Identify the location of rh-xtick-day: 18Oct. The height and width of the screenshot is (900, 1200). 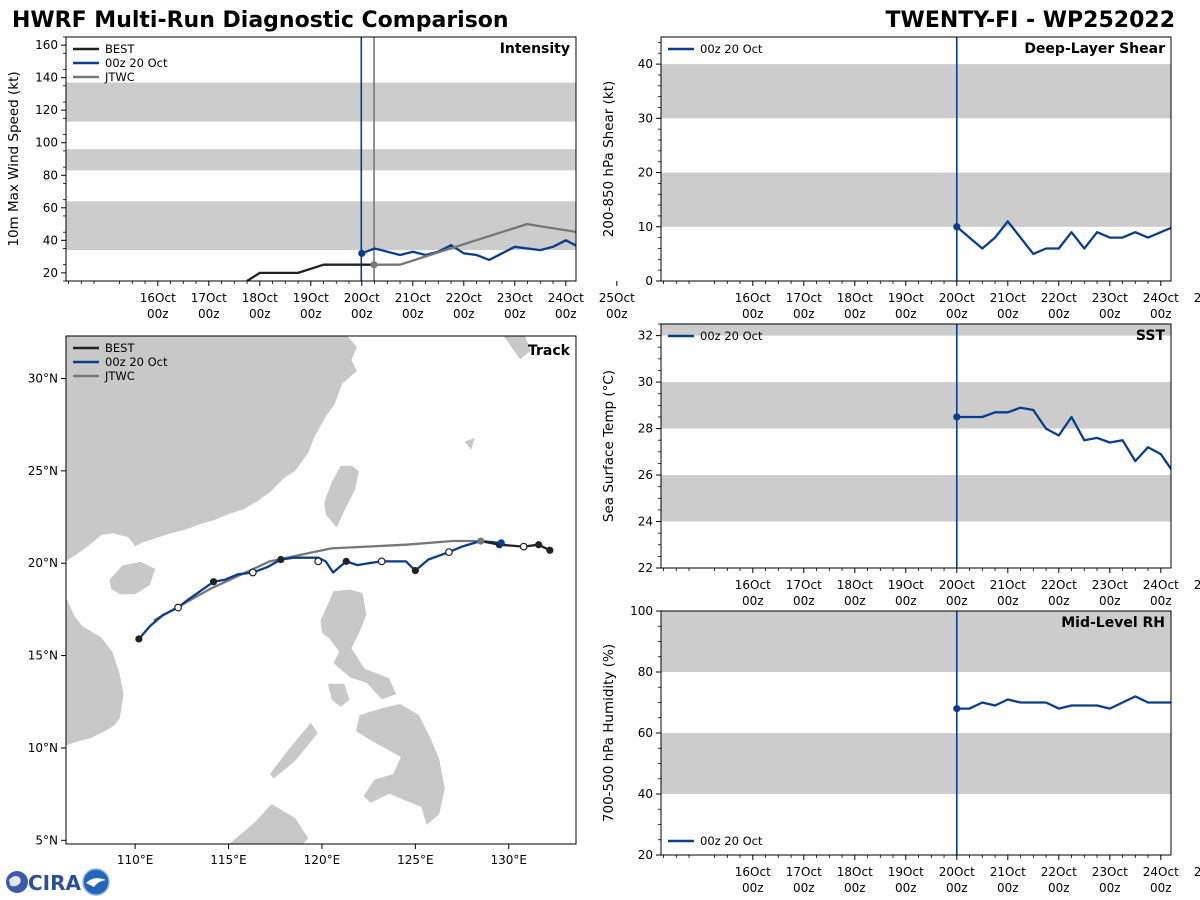
(855, 872).